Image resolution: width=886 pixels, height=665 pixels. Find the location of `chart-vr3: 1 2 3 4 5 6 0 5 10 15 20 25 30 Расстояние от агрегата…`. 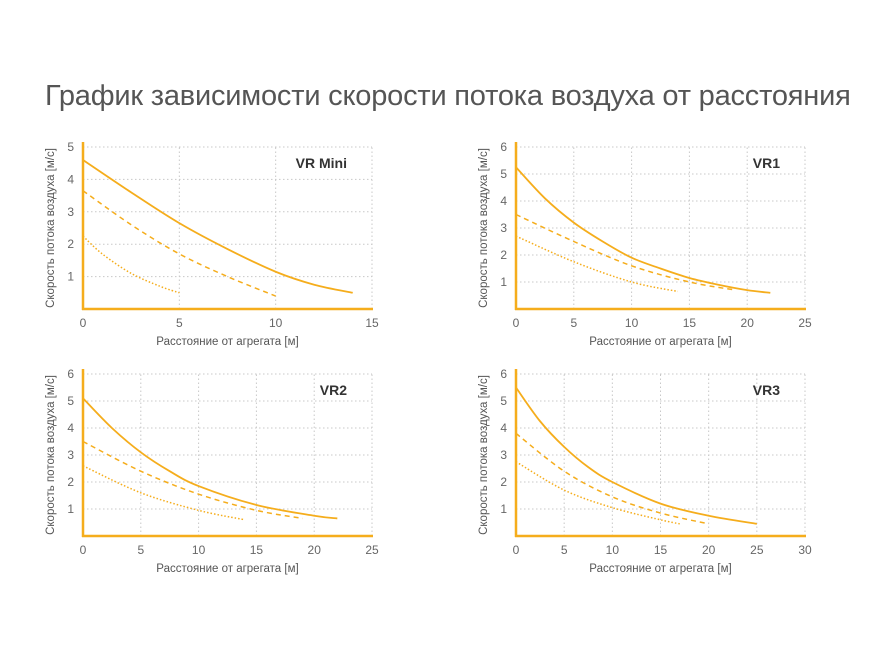

chart-vr3: 1 2 3 4 5 6 0 5 10 15 20 25 30 Расстояние от агрегата… is located at coordinates (645, 471).